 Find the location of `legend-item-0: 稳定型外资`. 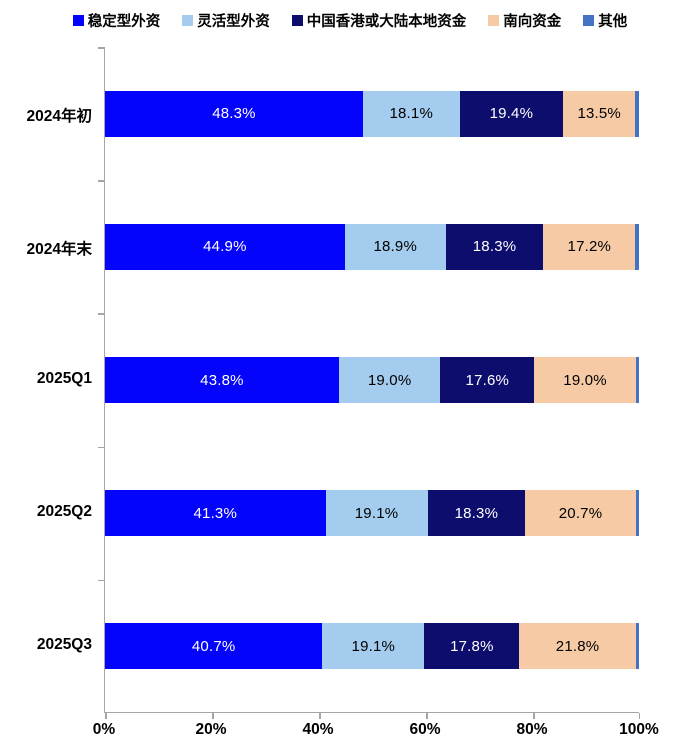

legend-item-0: 稳定型外资 is located at coordinates (116, 20).